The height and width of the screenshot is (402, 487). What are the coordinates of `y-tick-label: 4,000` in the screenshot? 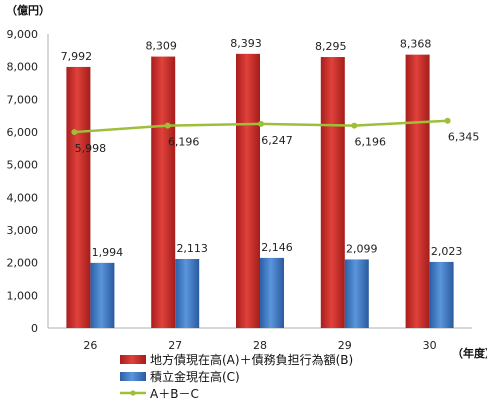 It's located at (23, 197).